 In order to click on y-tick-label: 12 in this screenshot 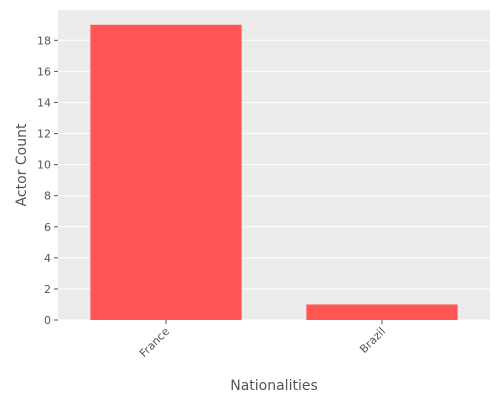, I will do `click(44, 134)`.